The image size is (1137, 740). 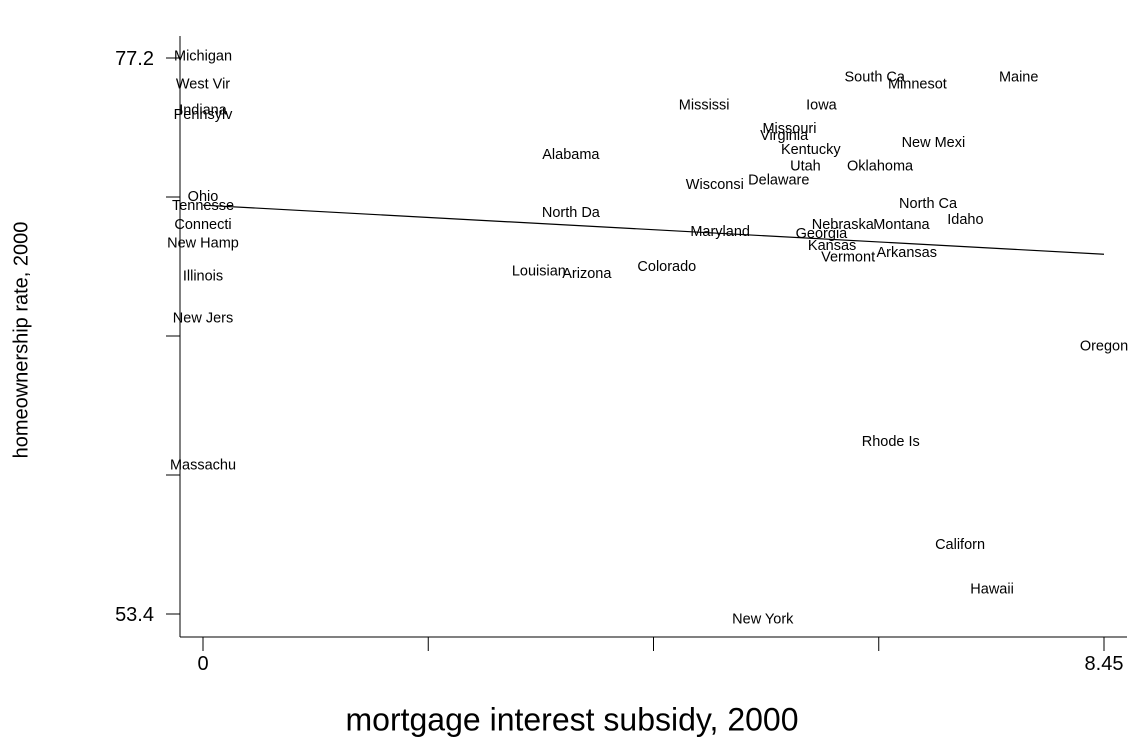 What do you see at coordinates (843, 225) in the screenshot?
I see `point-label-nebraska: Nebraska` at bounding box center [843, 225].